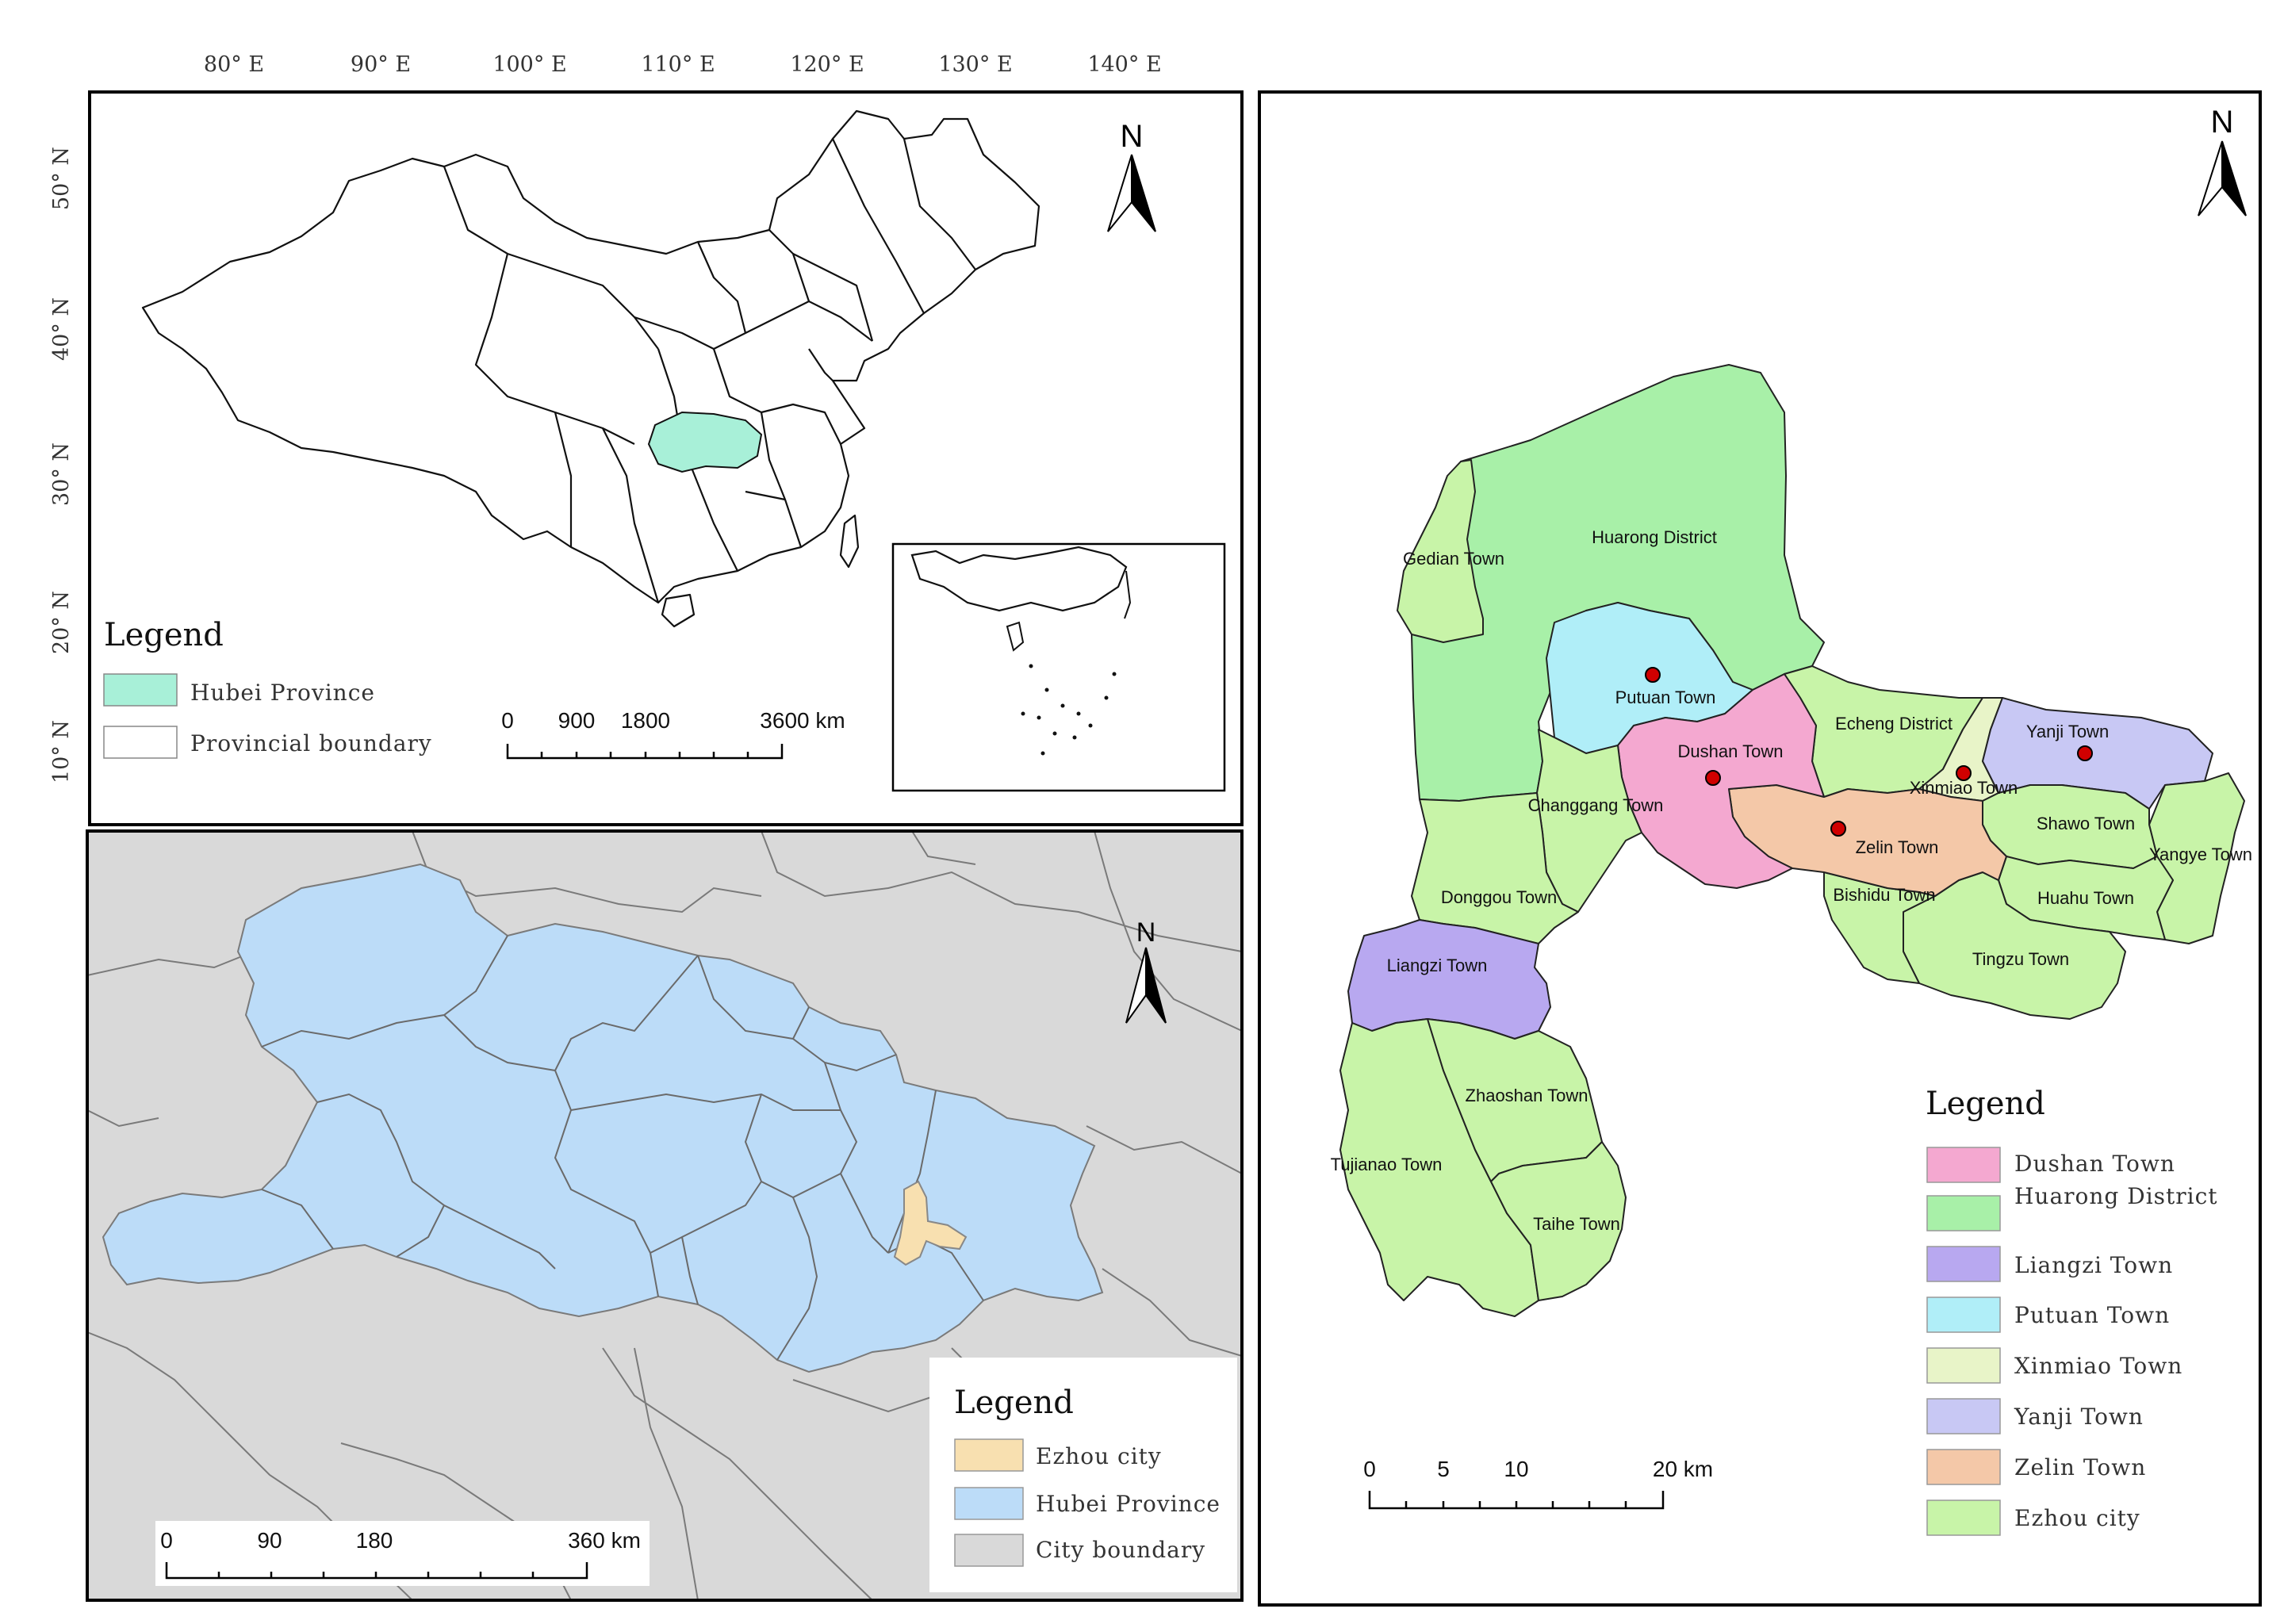 This screenshot has height=1624, width=2284. What do you see at coordinates (1576, 1224) in the screenshot?
I see `label-taihe: Taihe Town` at bounding box center [1576, 1224].